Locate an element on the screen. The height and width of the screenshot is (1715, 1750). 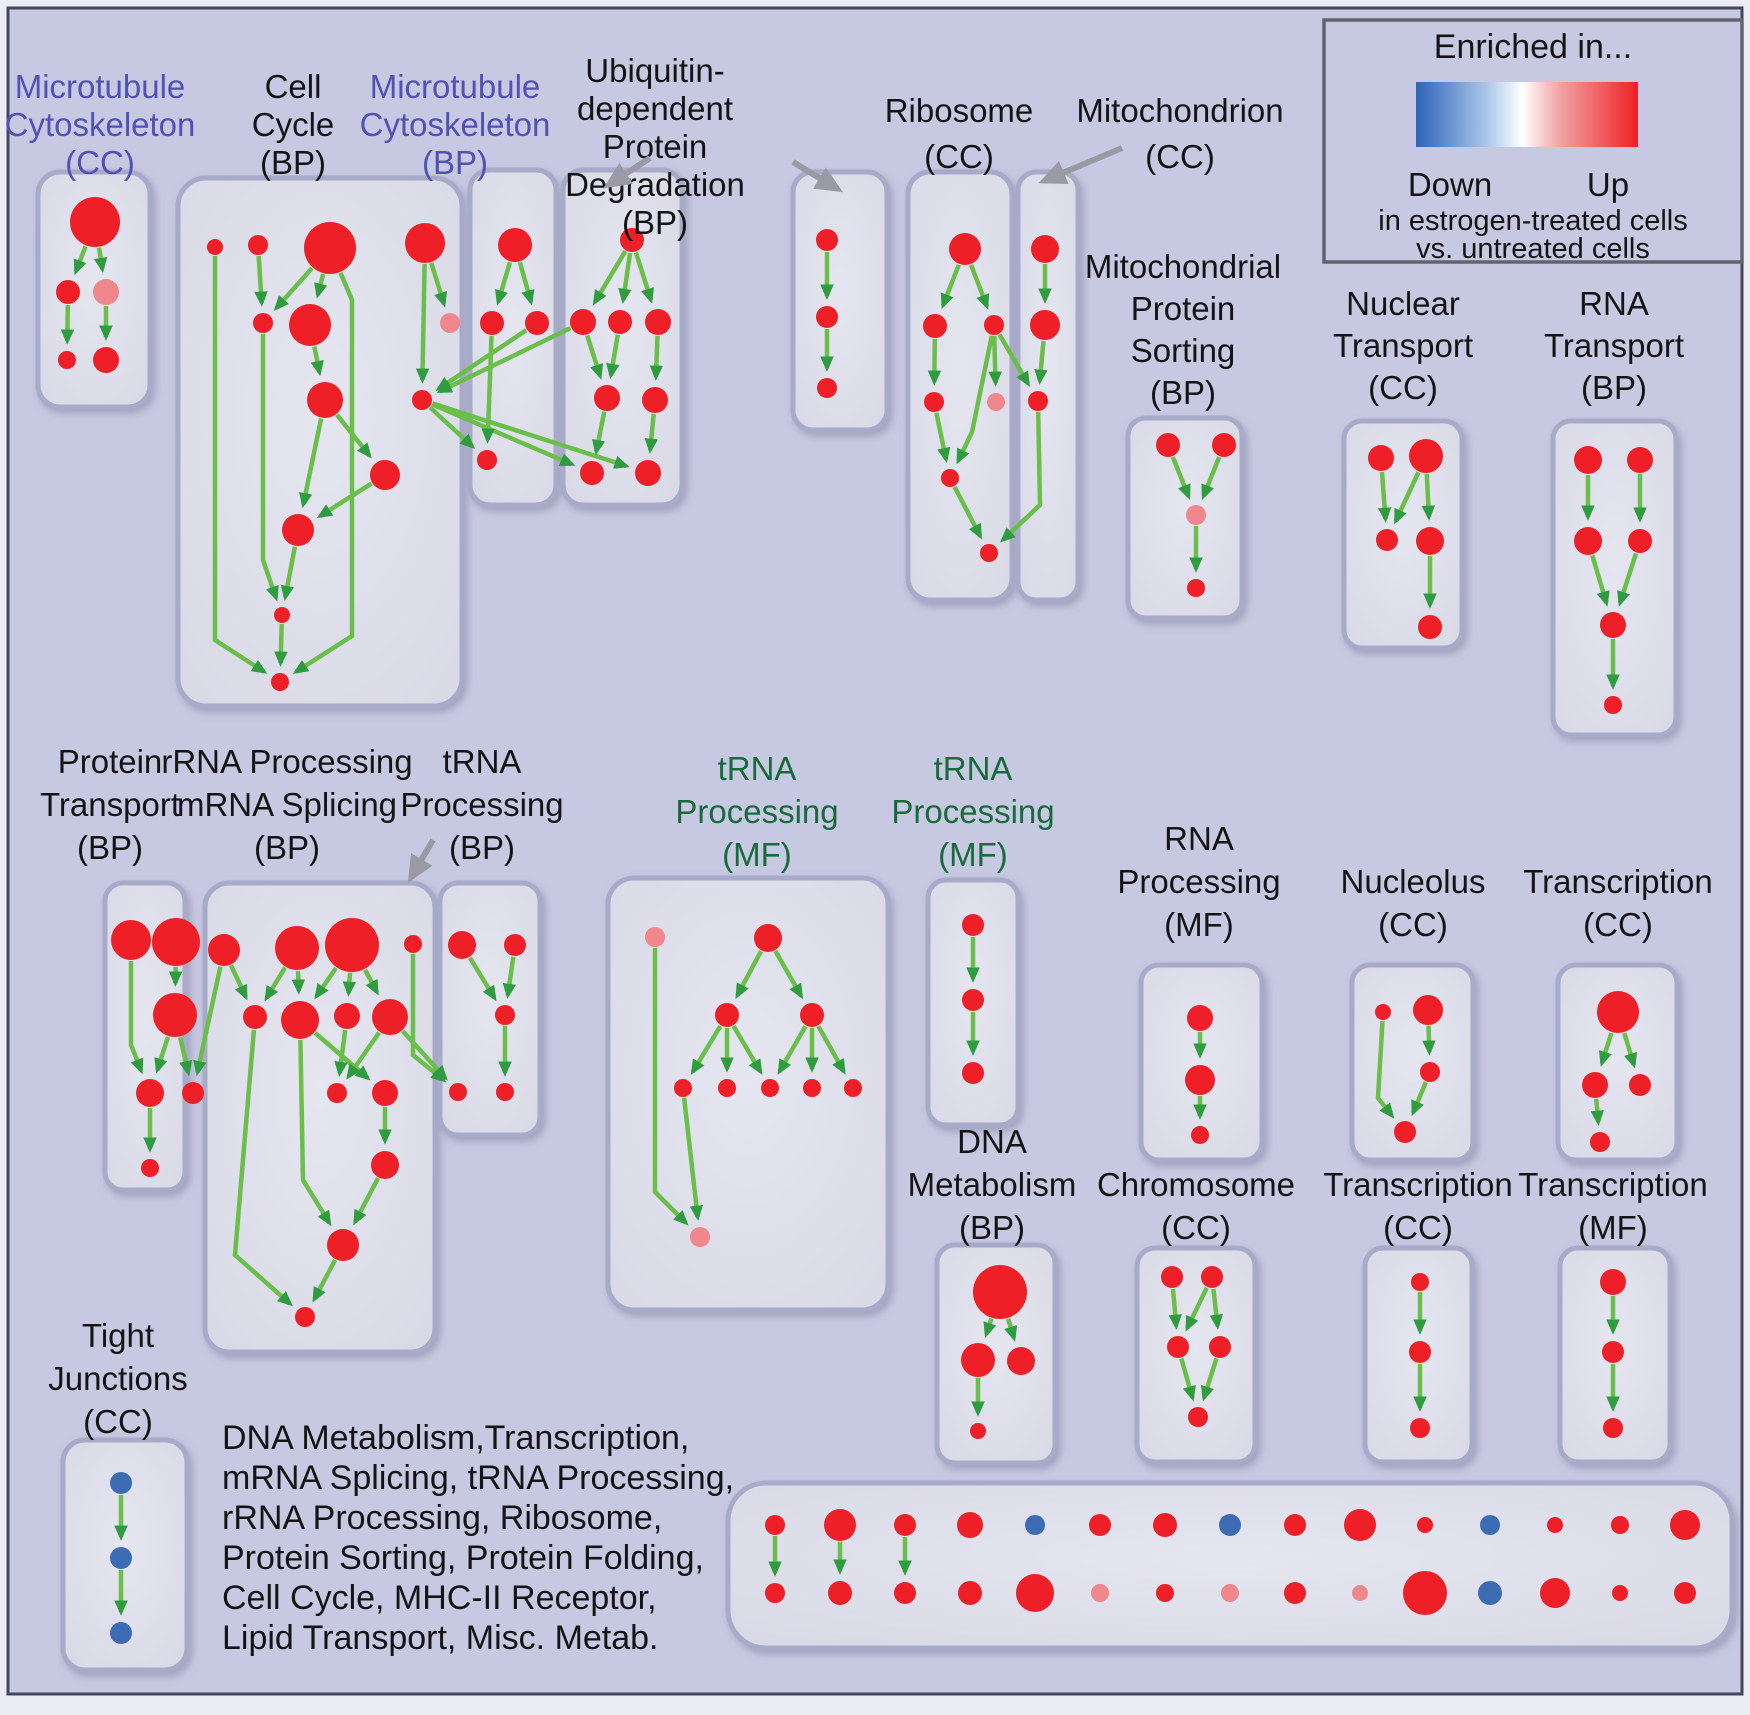
group-label-cc-line2: Cycle is located at coordinates (293, 124).